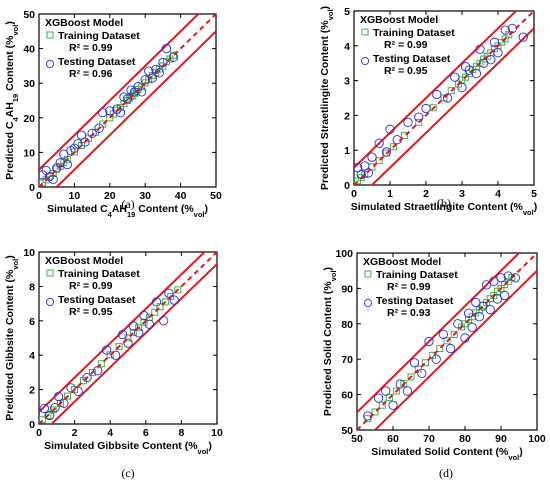 The width and height of the screenshot is (550, 487). I want to click on panel-caption: (c), so click(127, 473).